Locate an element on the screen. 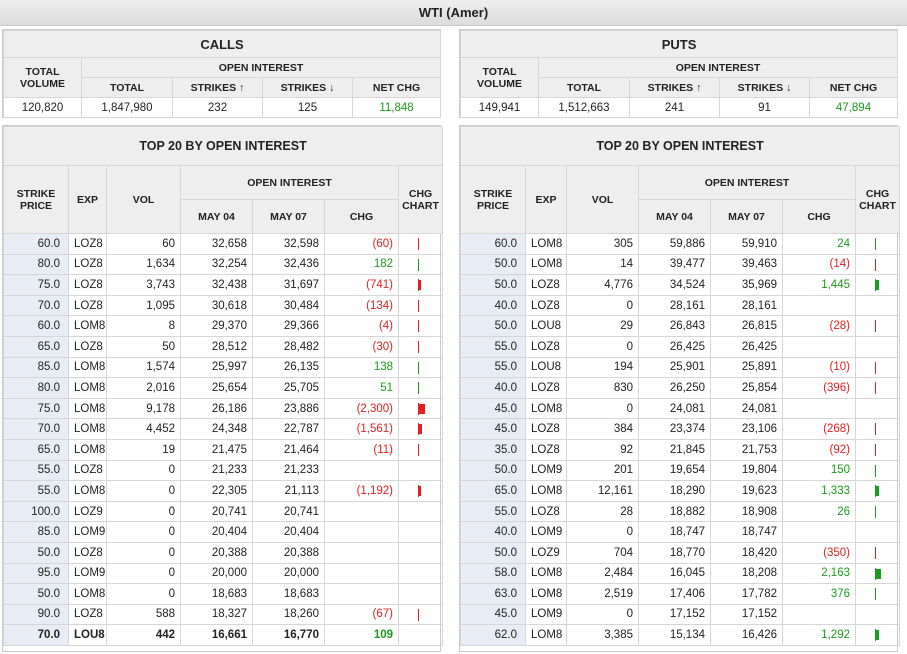  calls-strikes-up: 232 is located at coordinates (217, 107).